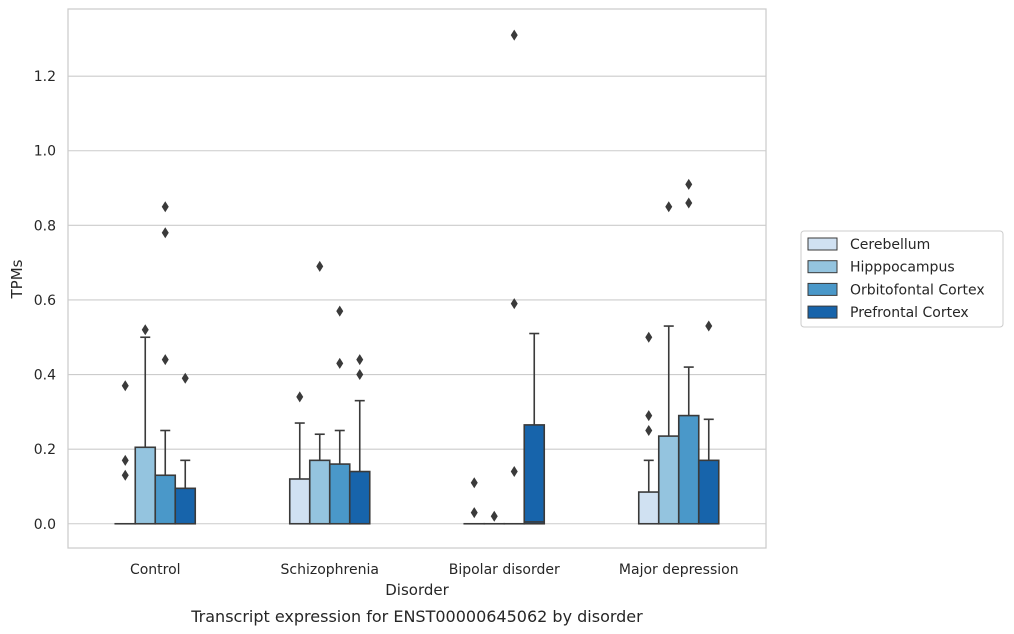 The width and height of the screenshot is (1014, 634). What do you see at coordinates (45, 450) in the screenshot?
I see `y-tick-label: 0.2` at bounding box center [45, 450].